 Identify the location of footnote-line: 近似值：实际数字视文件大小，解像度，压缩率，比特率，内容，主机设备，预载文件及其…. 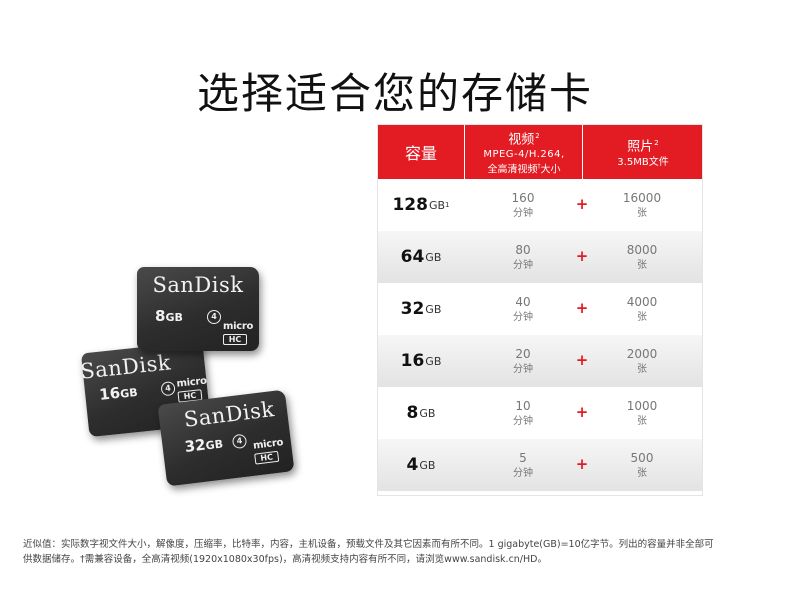
(368, 544).